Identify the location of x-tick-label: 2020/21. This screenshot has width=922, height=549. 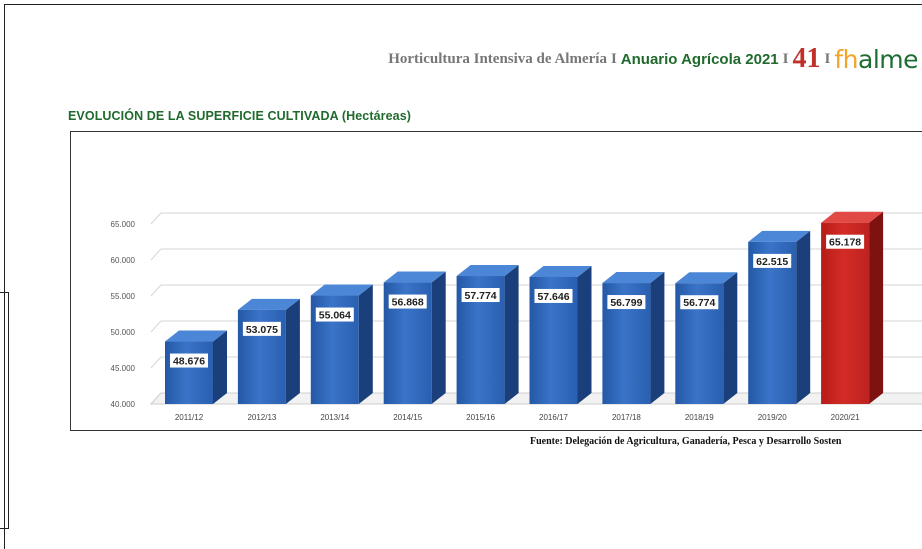
(845, 417).